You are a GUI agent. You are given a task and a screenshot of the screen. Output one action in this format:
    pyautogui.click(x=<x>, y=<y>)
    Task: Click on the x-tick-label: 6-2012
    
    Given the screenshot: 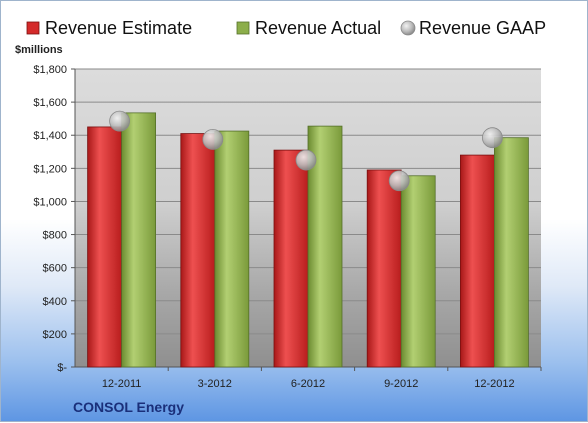 What is the action you would take?
    pyautogui.click(x=308, y=384)
    